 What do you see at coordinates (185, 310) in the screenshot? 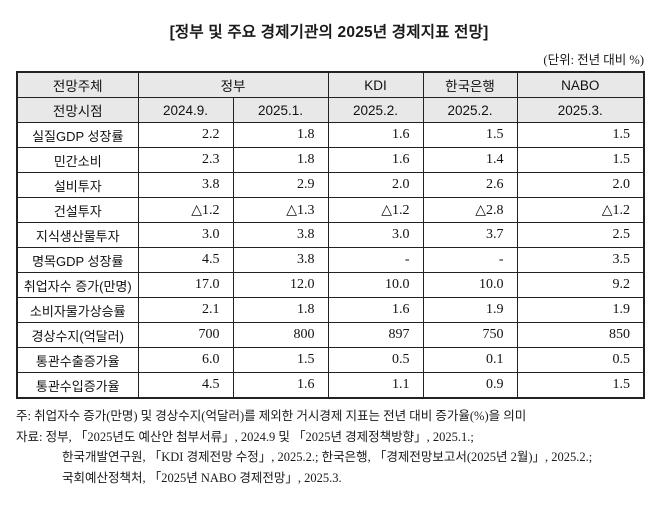
I see `cell-value: 2.1` at bounding box center [185, 310].